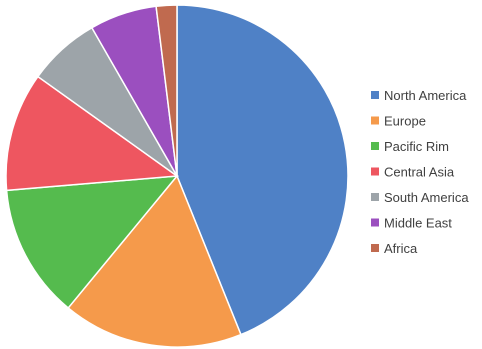  What do you see at coordinates (375, 120) in the screenshot?
I see `legend-swatch-europe` at bounding box center [375, 120].